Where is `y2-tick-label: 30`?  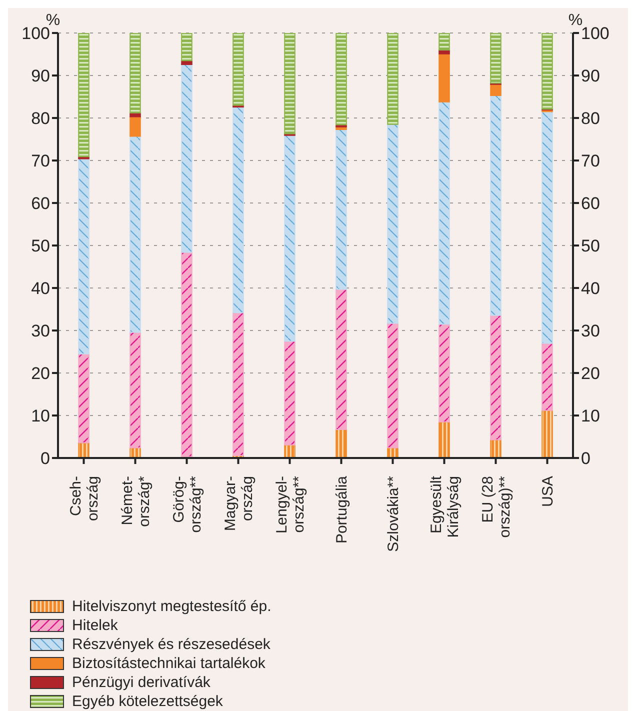 y2-tick-label: 30 is located at coordinates (590, 331).